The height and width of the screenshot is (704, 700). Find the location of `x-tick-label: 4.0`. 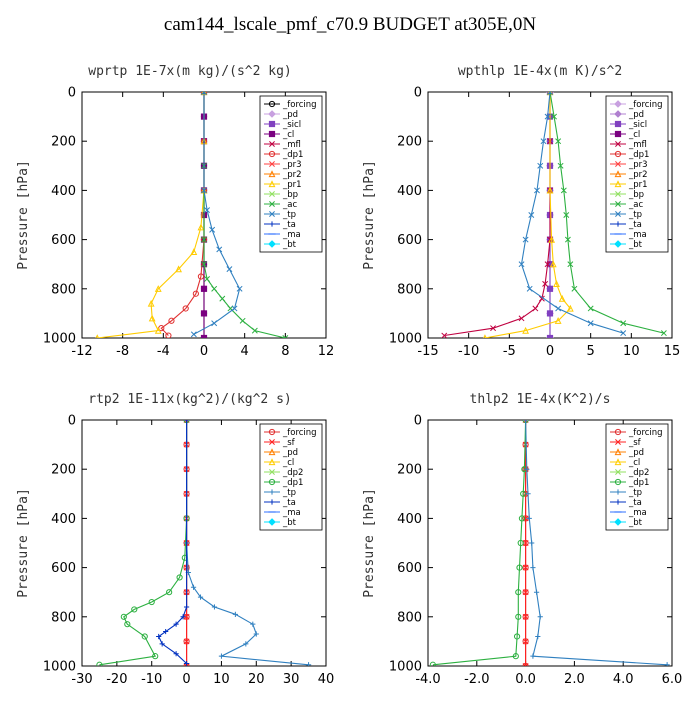

x-tick-label: 4.0 is located at coordinates (623, 679).